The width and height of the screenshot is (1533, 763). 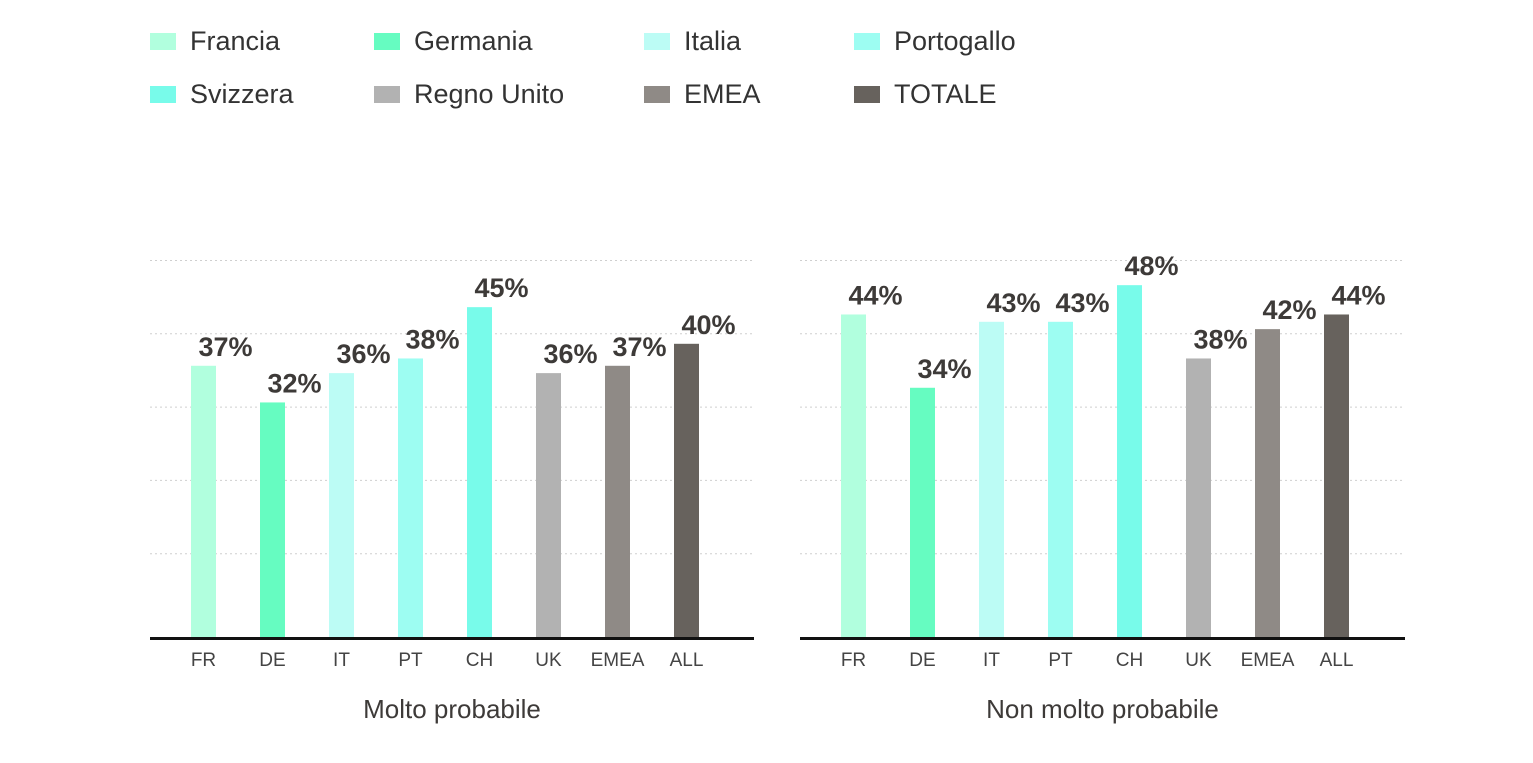 I want to click on data-label: 34%, so click(x=944, y=369).